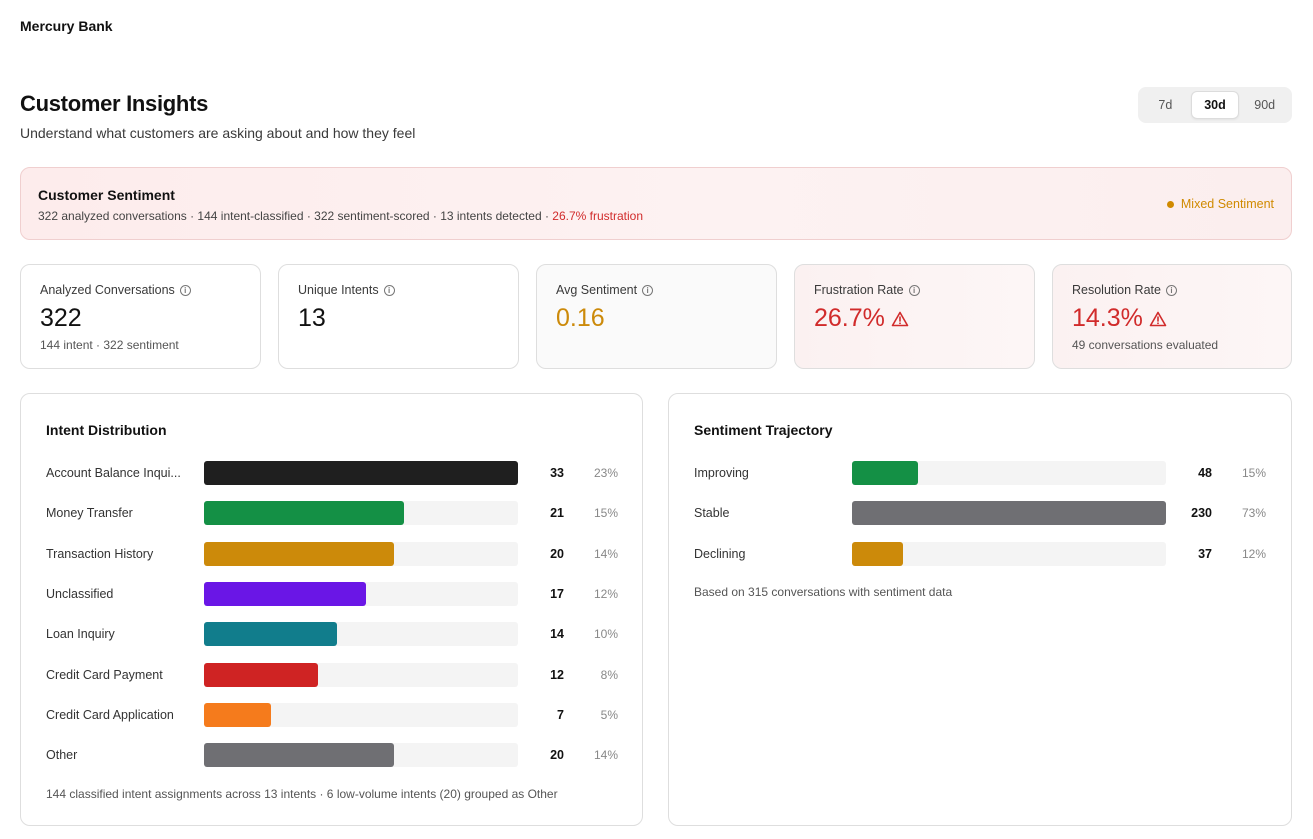 The image size is (1313, 839). I want to click on bar-count: 21, so click(557, 513).